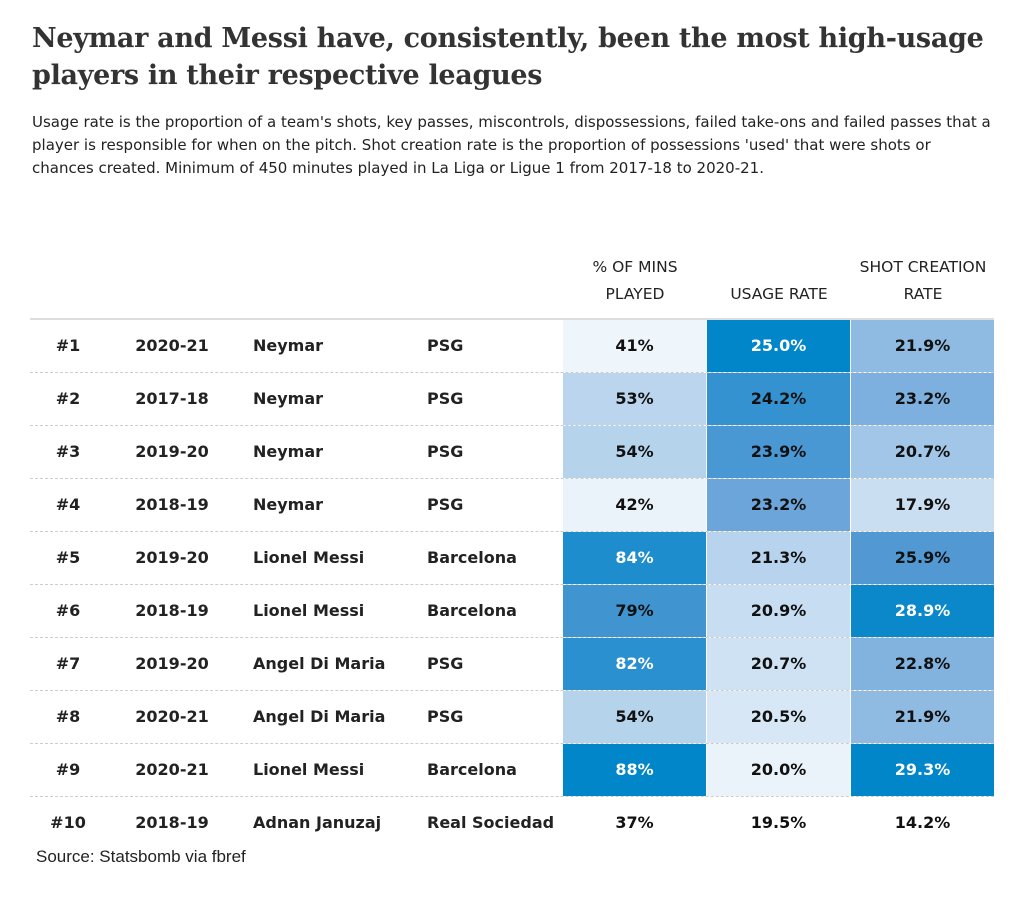  I want to click on cell-mins: 42%, so click(634, 505).